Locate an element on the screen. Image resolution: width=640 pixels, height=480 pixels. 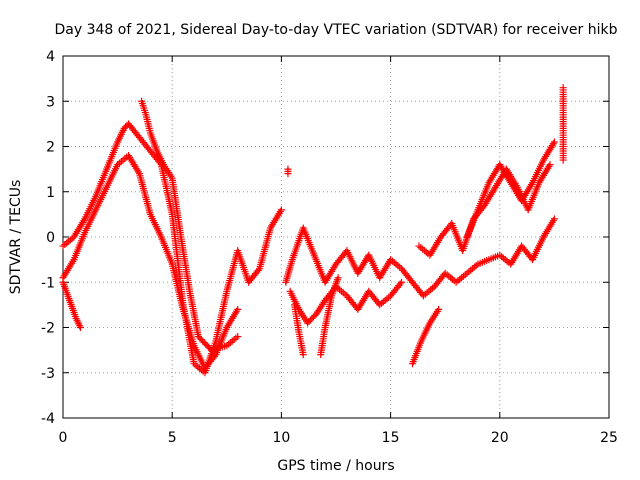
x-tick-label: 10 is located at coordinates (281, 438).